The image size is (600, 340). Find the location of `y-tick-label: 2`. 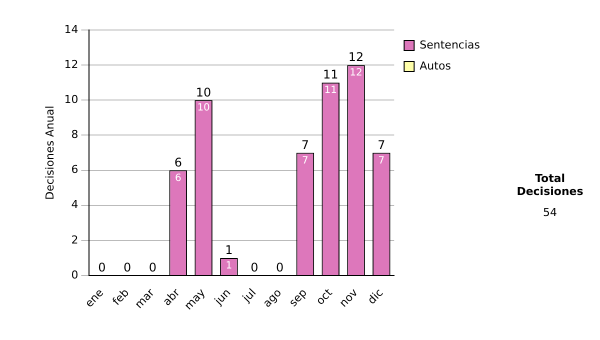

y-tick-label: 2 is located at coordinates (74, 239).